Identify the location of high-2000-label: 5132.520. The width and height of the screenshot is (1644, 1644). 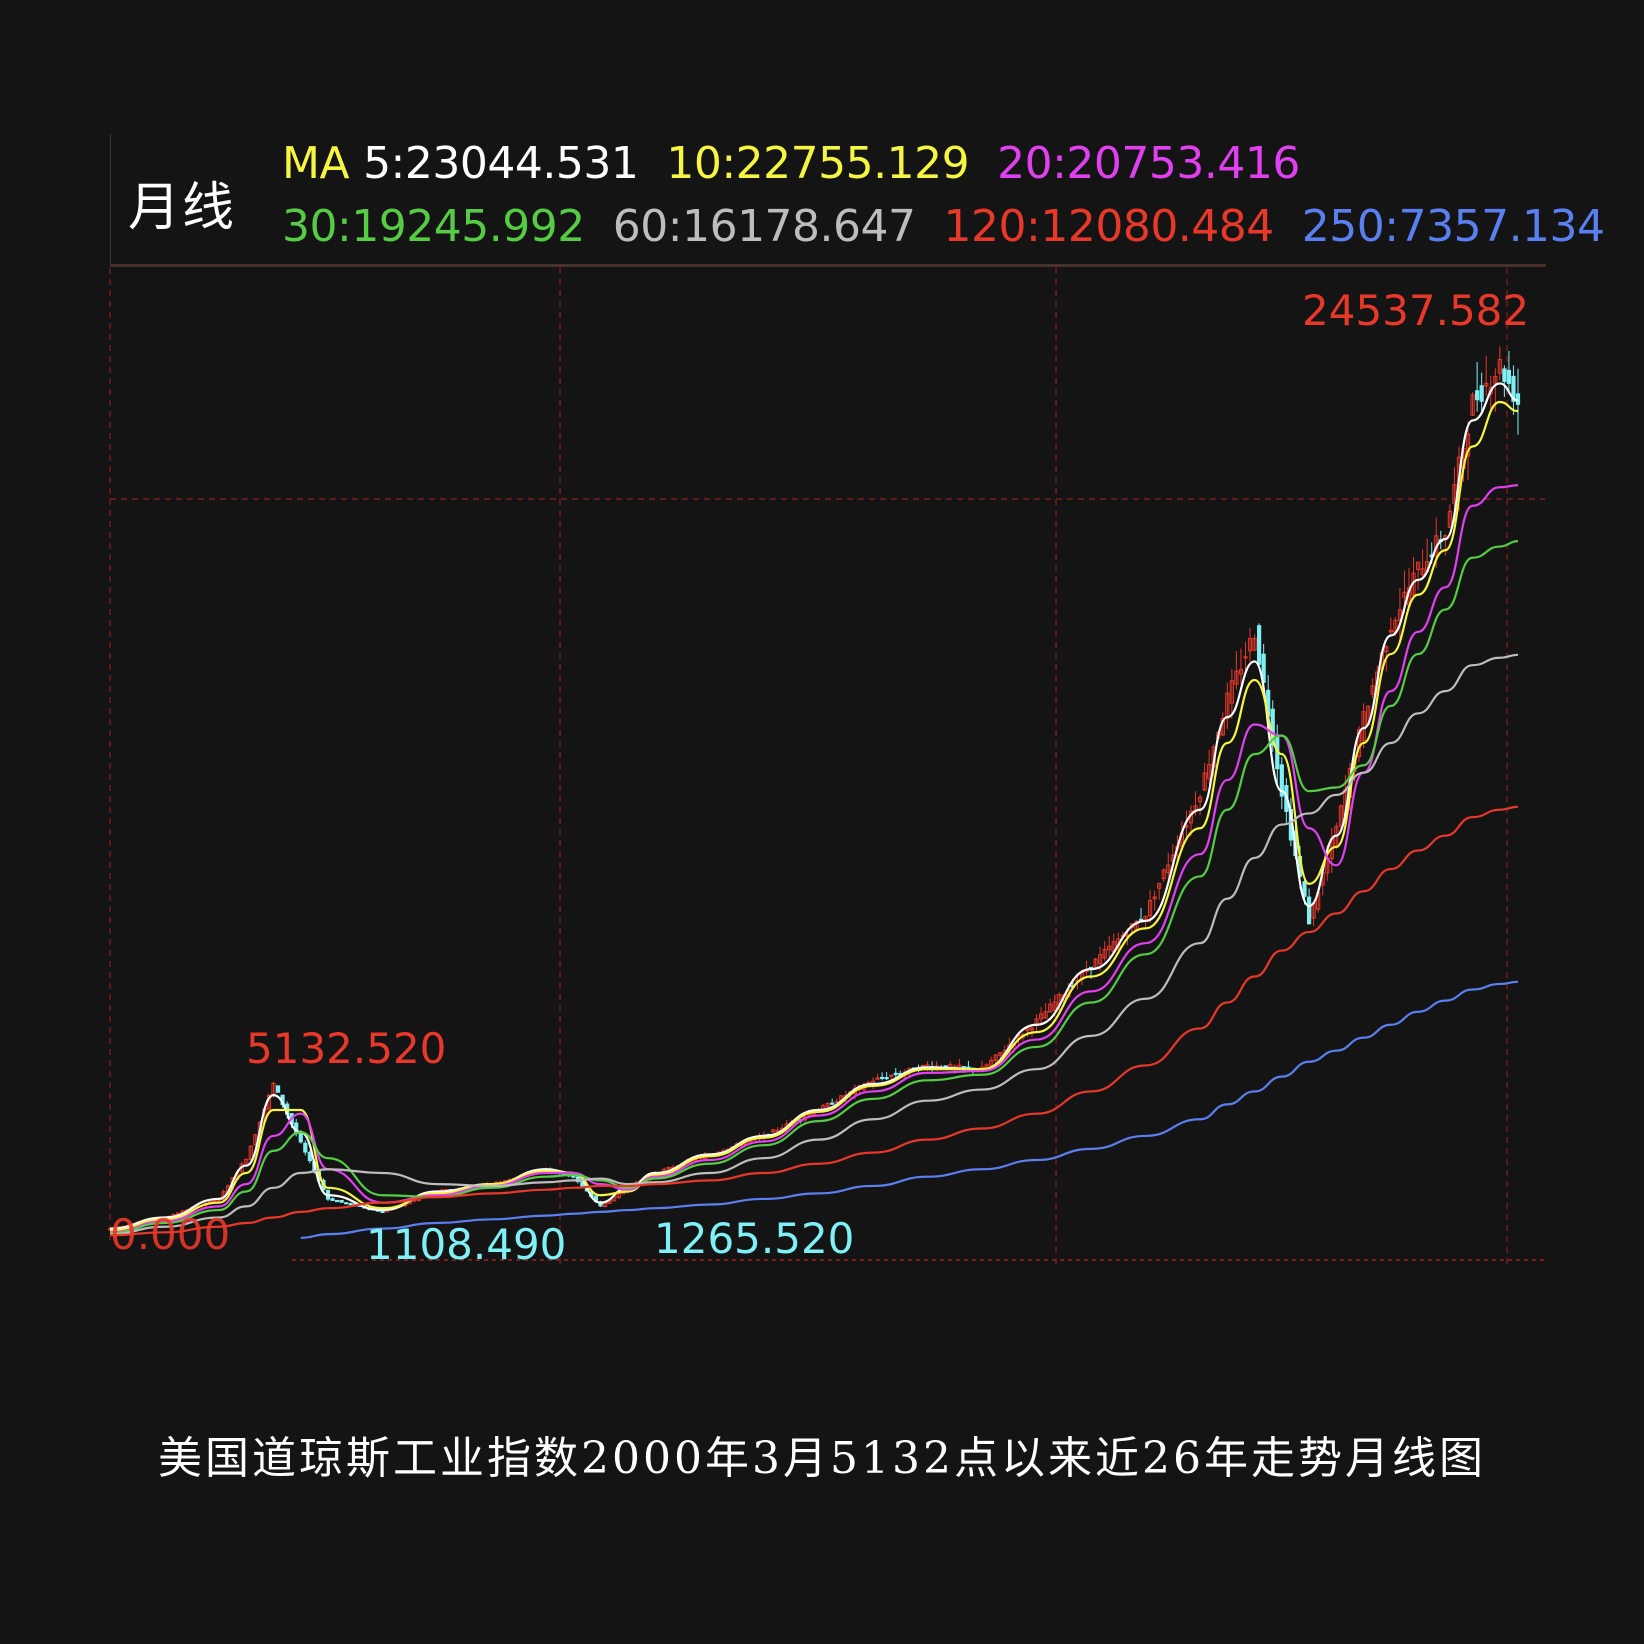
(346, 1048).